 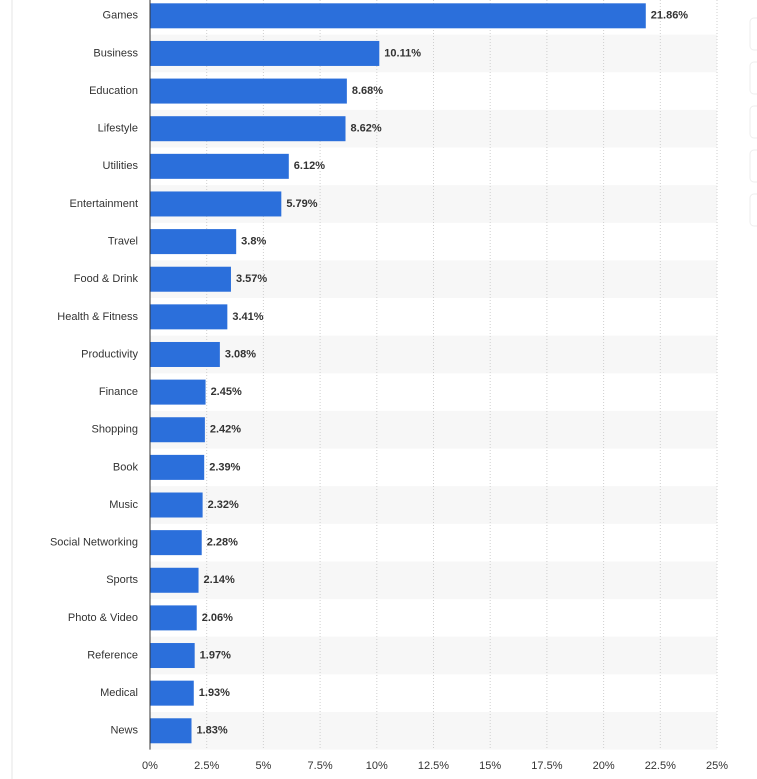 What do you see at coordinates (150, 766) in the screenshot?
I see `x-tick-label: 0%` at bounding box center [150, 766].